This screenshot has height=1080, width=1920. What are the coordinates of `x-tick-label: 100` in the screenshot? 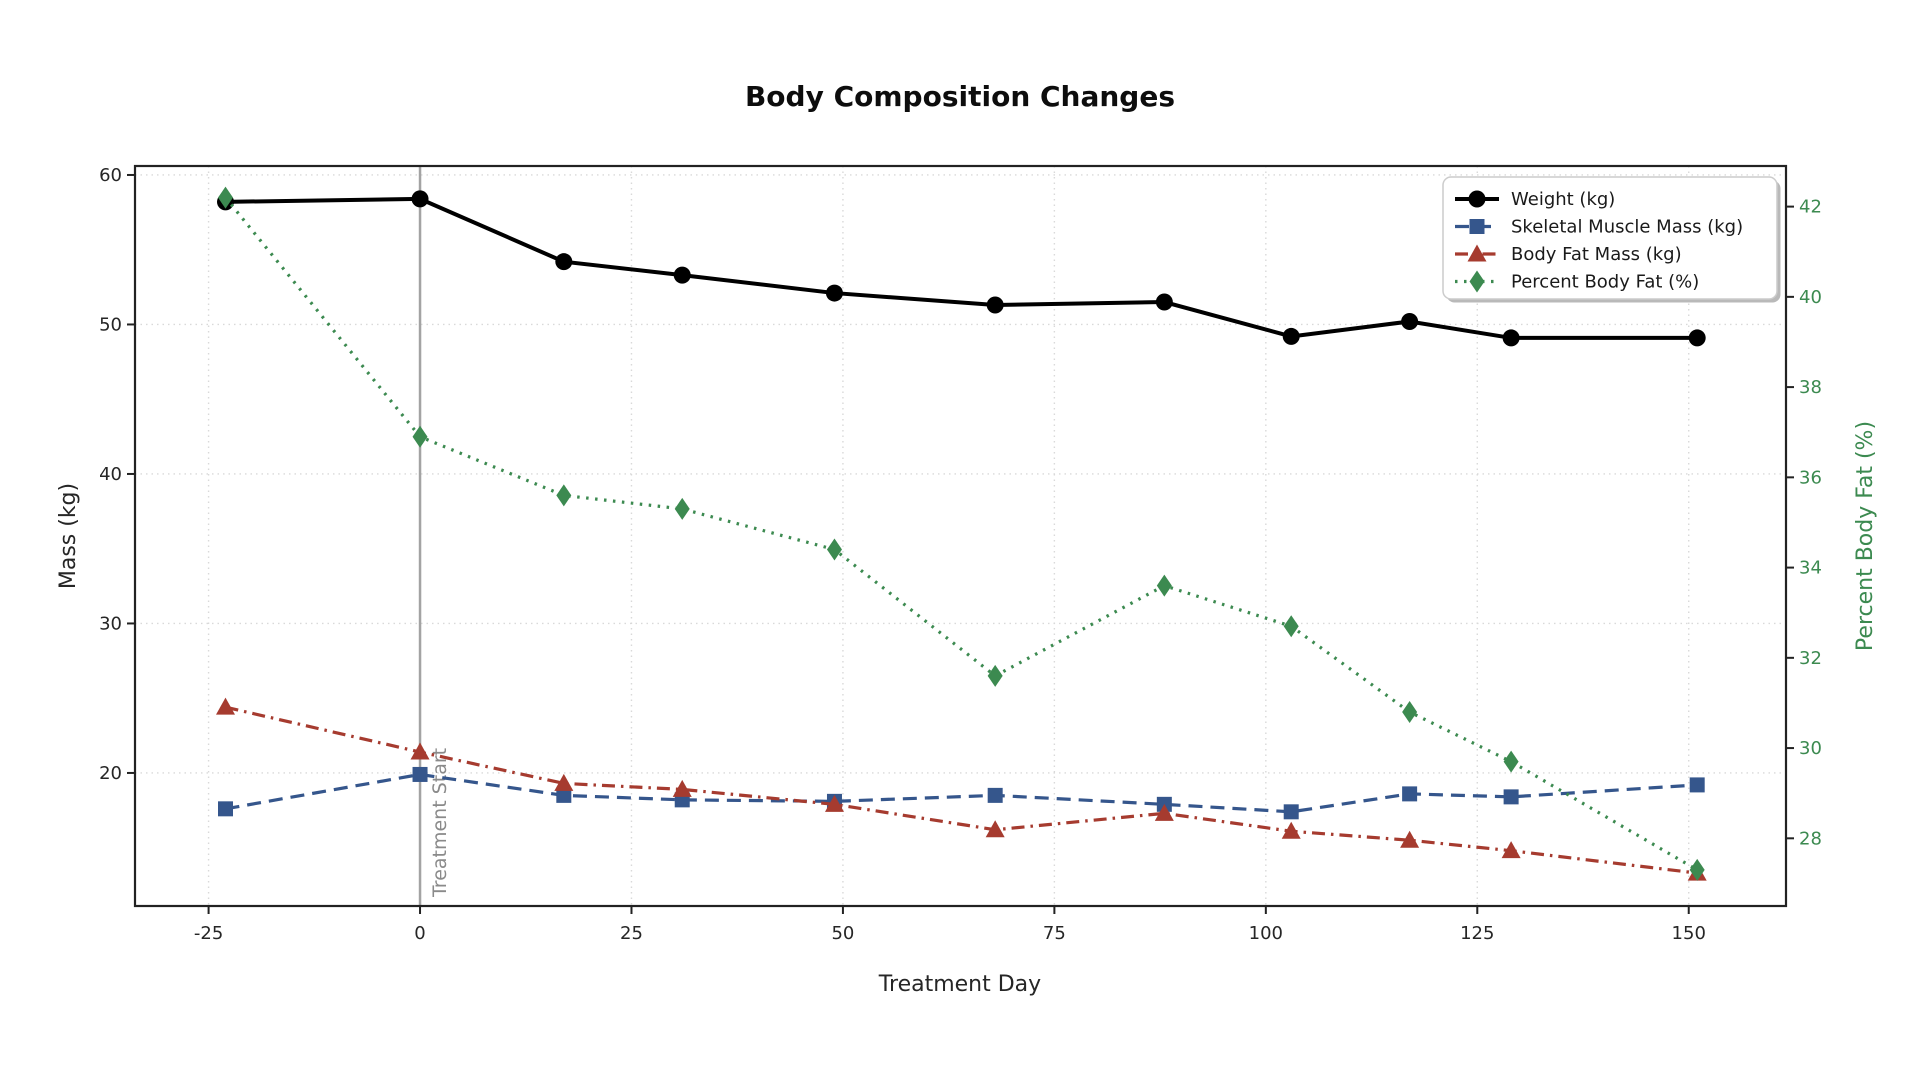 It's located at (1266, 933).